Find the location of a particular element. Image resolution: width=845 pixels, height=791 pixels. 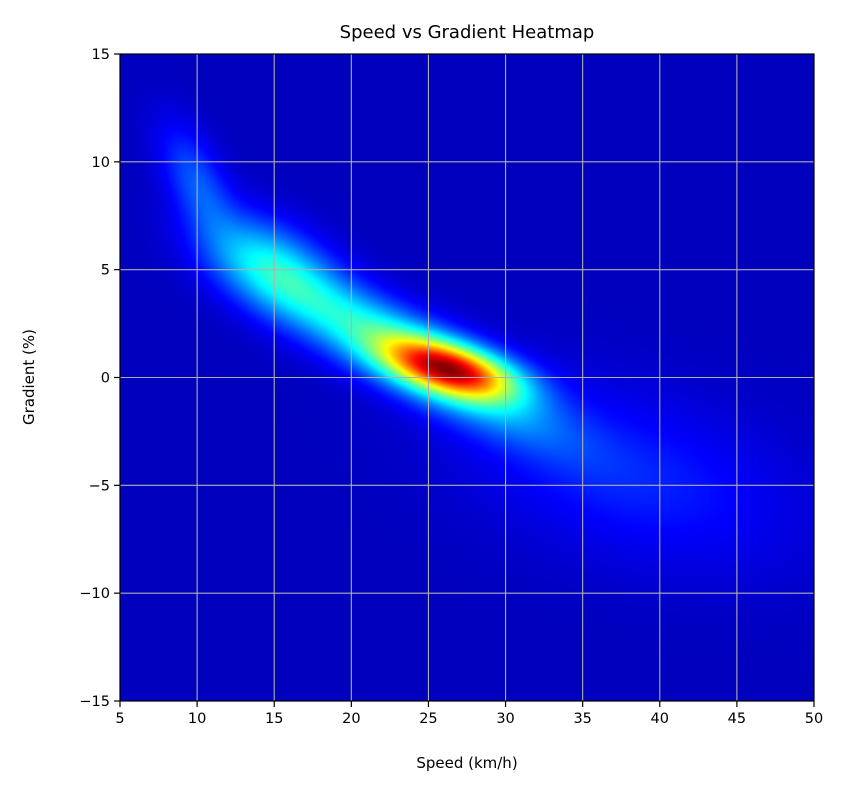

x-tick-label: 35 is located at coordinates (582, 719).